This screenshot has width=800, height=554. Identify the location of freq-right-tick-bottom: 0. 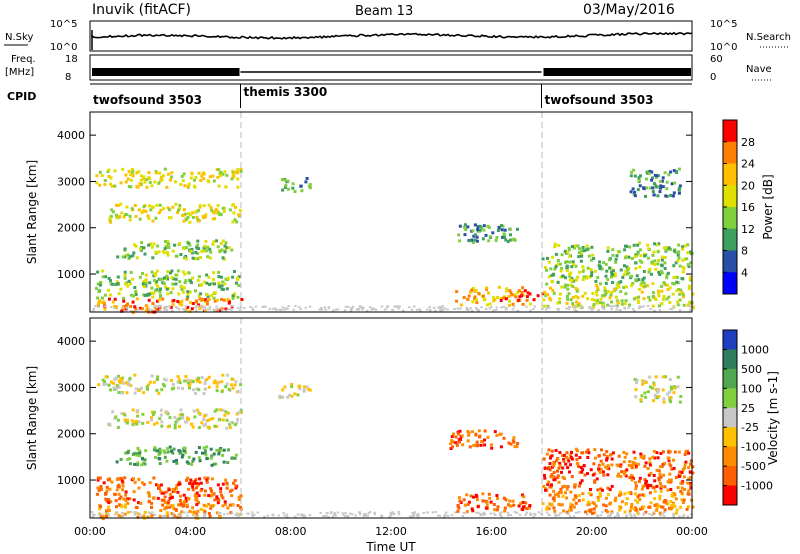
(713, 77).